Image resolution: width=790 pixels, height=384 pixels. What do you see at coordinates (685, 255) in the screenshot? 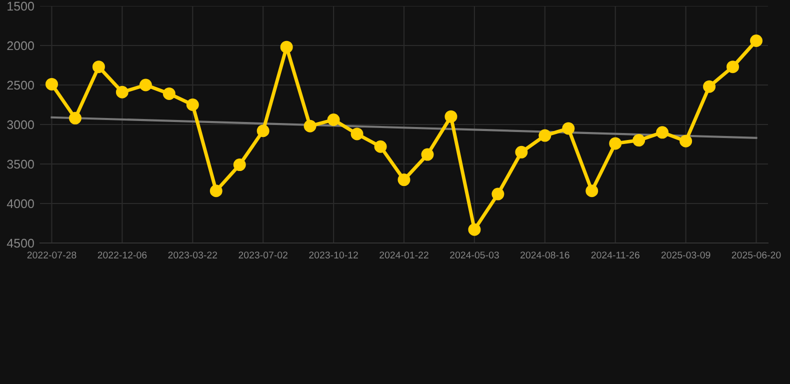
I see `x-tick-label: 2025-03-09` at bounding box center [685, 255].